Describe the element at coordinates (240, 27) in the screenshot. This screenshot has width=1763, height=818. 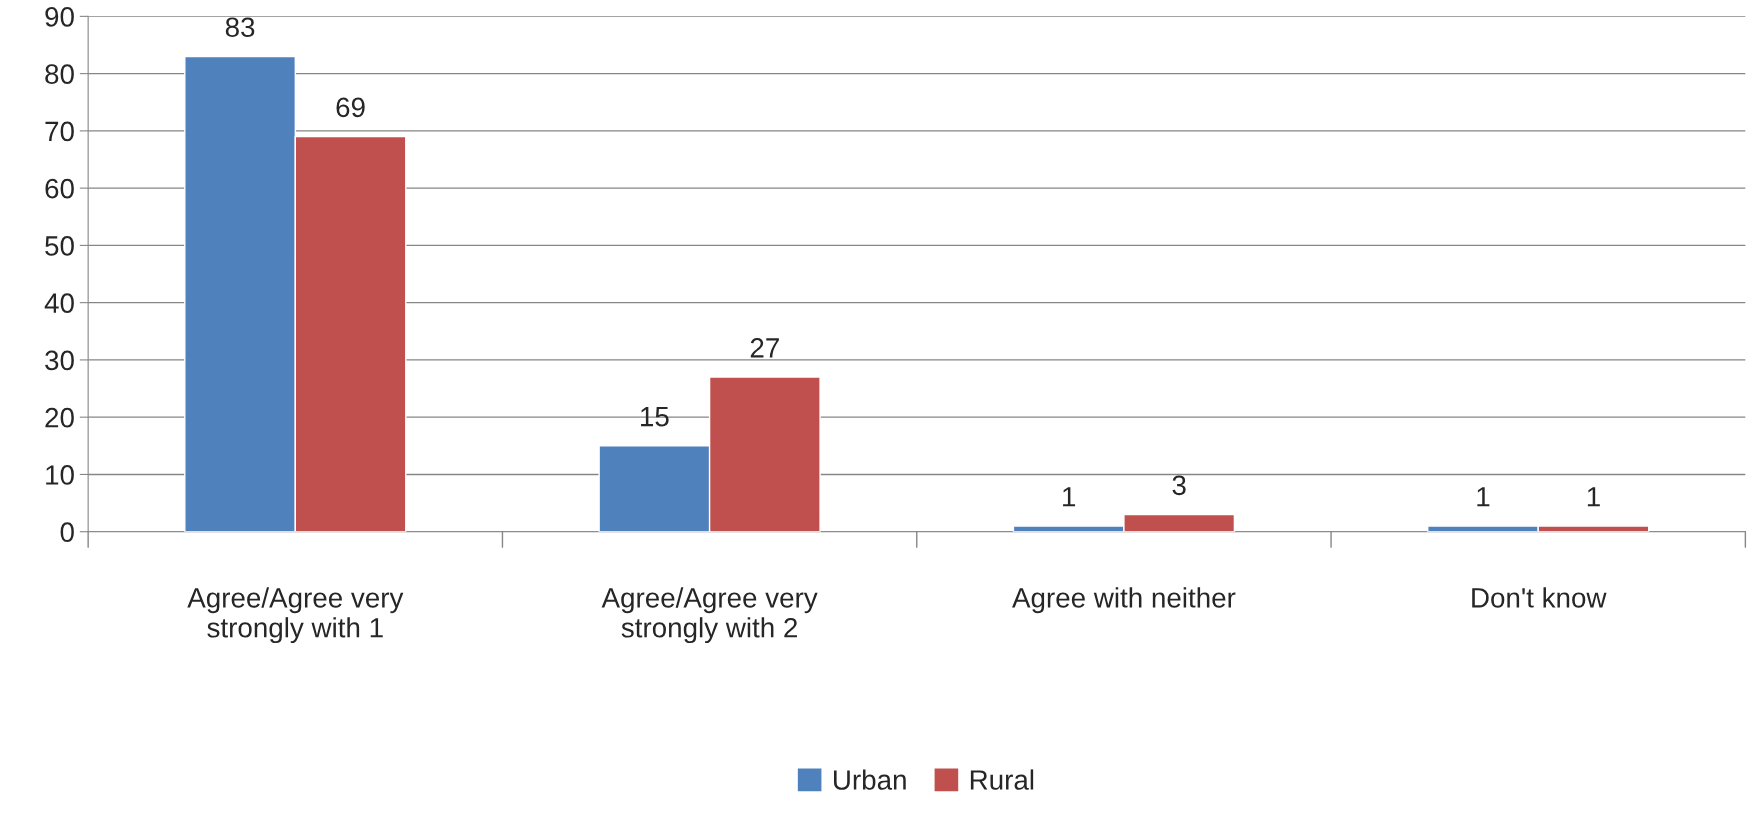
I see `data-label: 83` at that location.